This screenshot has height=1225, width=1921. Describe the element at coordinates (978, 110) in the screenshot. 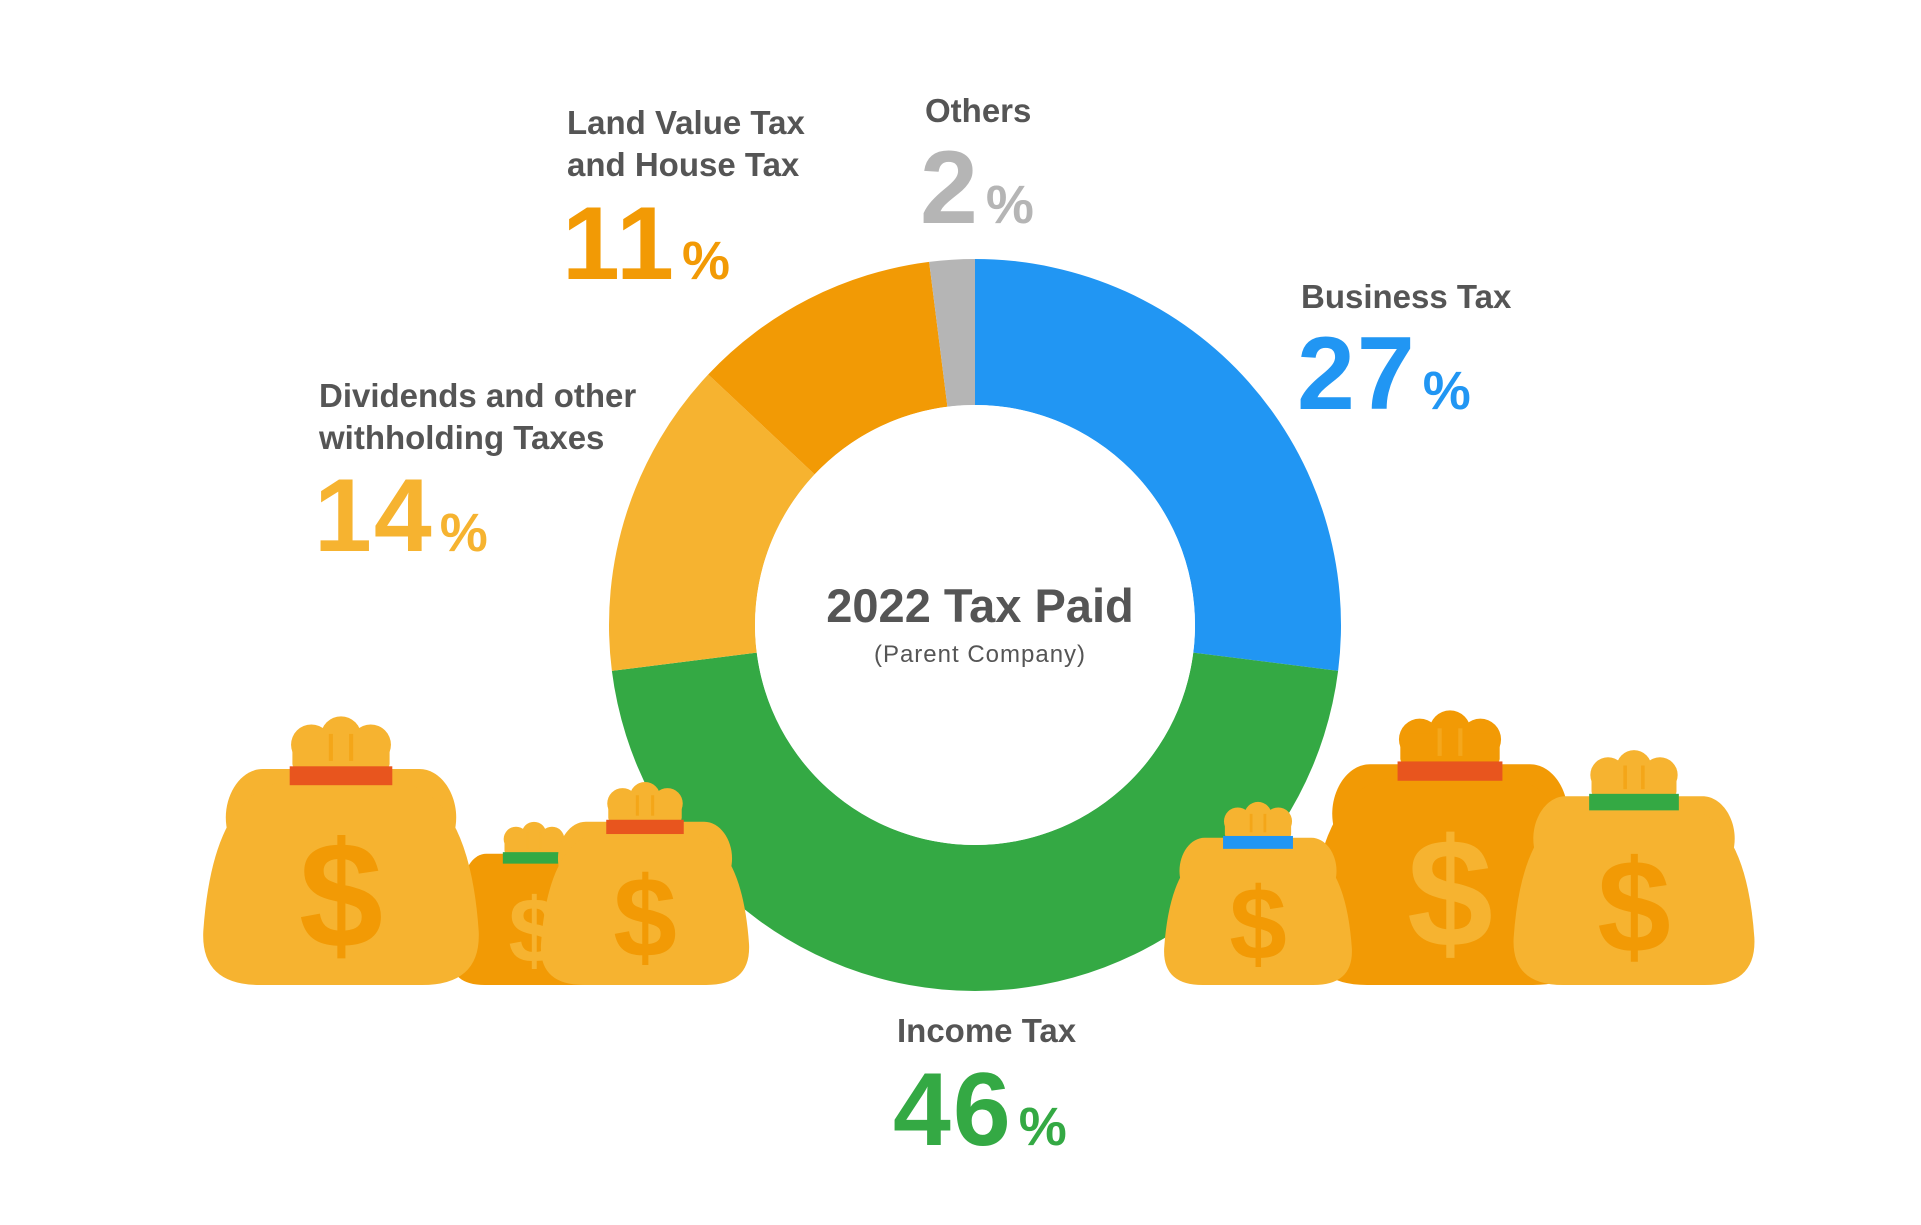

I see `others-label: Others` at that location.